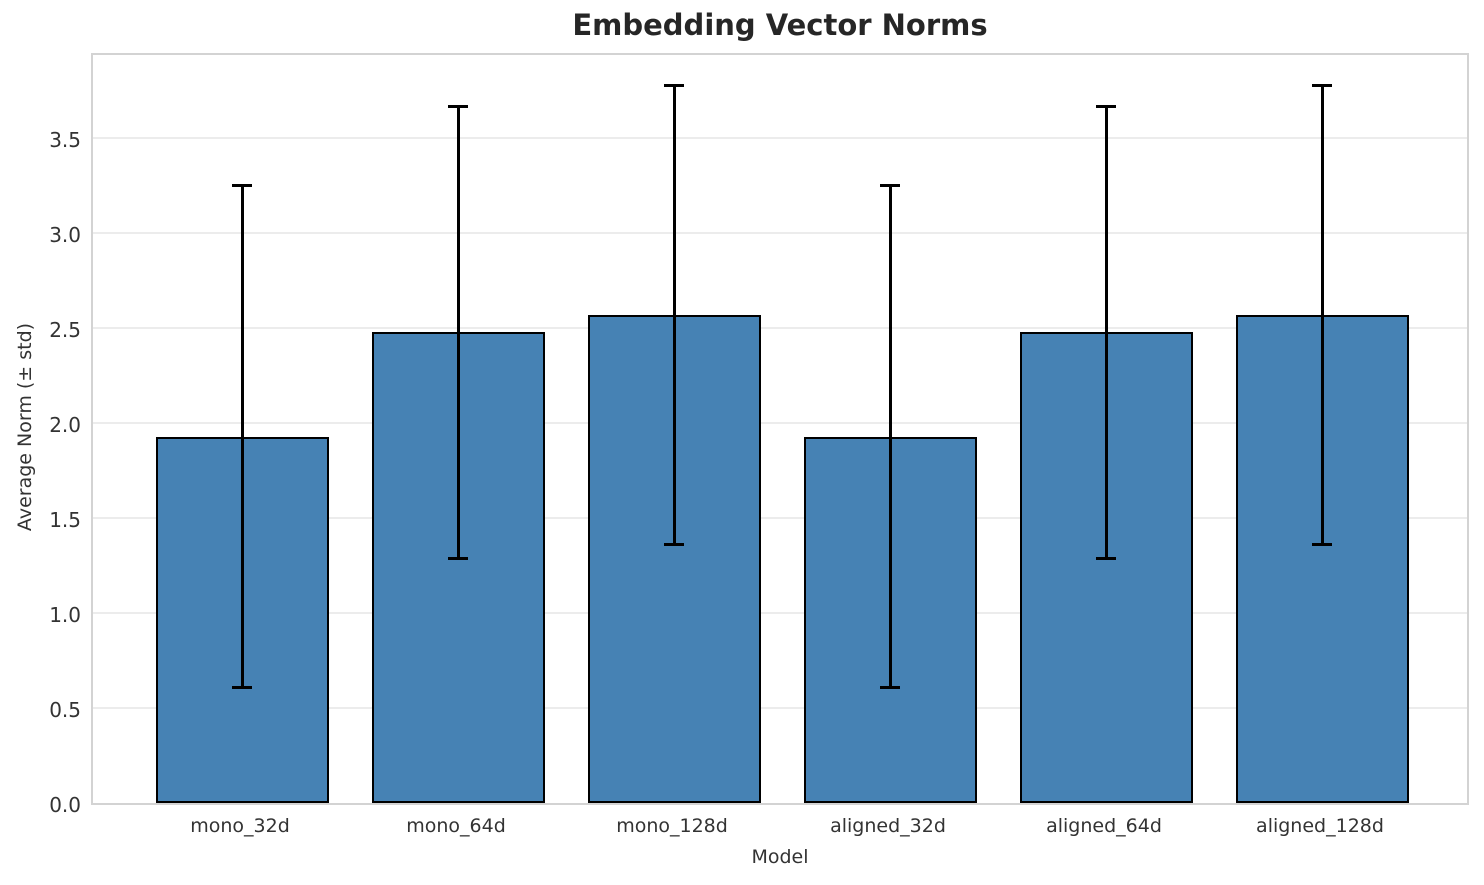  I want to click on error-bar-aligned_64d, so click(1106, 332).